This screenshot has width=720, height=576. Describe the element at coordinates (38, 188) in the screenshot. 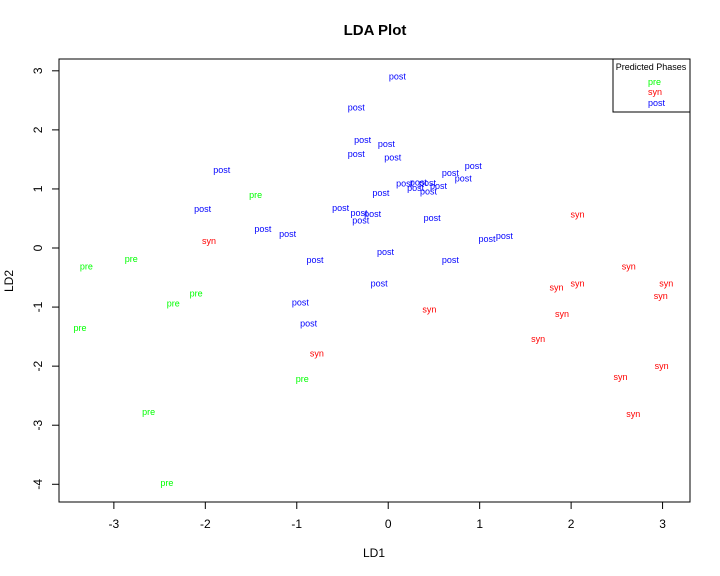

I see `y-tick-label: 1` at that location.